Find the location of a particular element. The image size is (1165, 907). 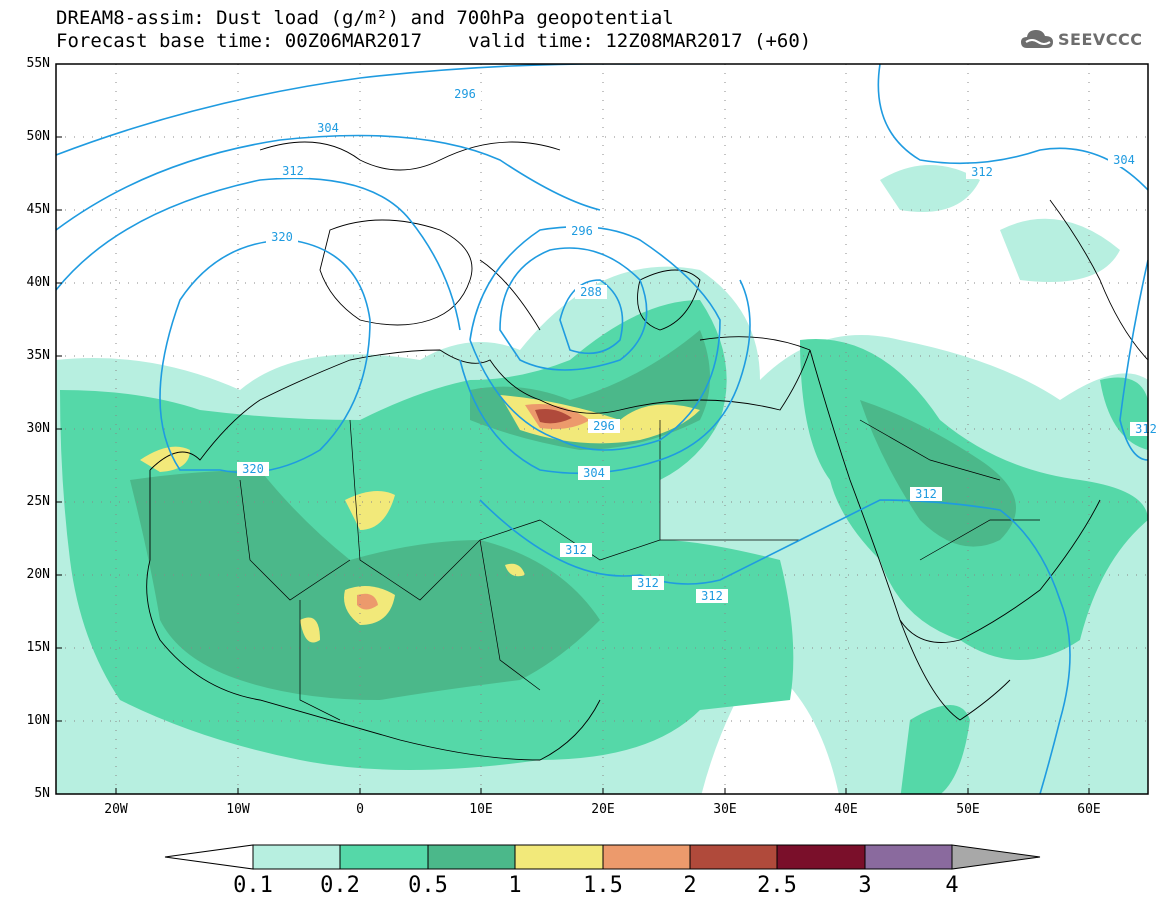

lat-label: 25N is located at coordinates (38, 501).